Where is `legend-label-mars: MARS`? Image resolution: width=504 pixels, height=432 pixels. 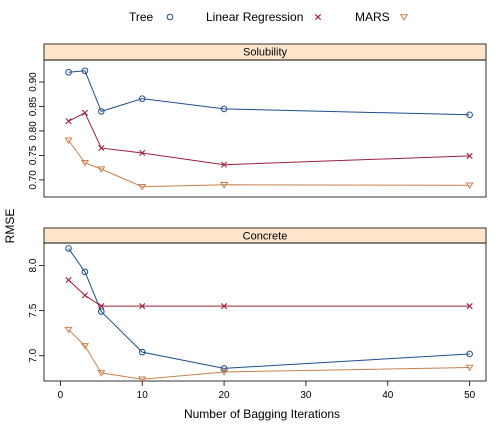
legend-label-mars: MARS is located at coordinates (372, 17).